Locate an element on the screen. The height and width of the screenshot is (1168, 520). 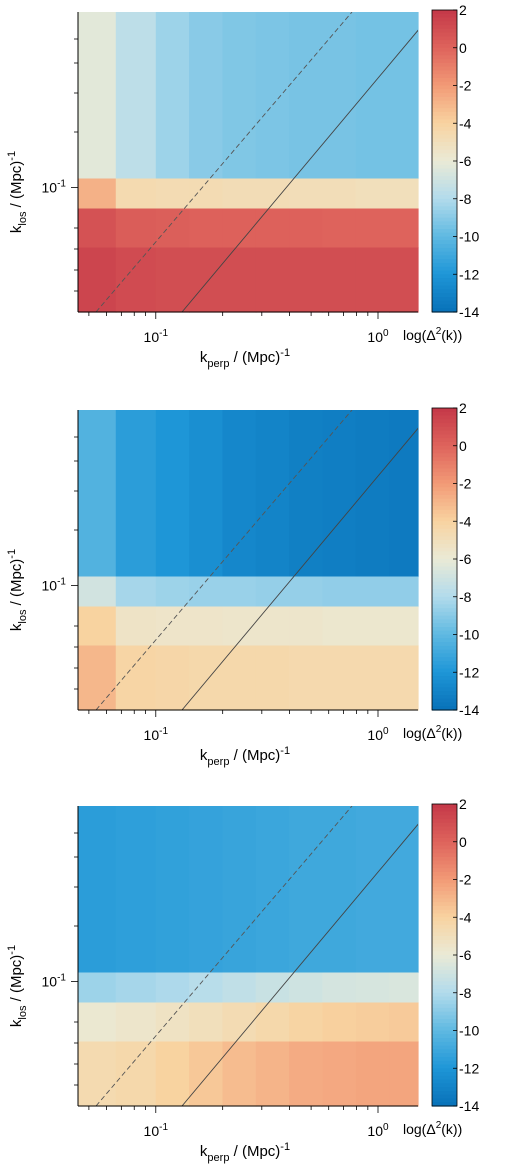
colorbar-tick-label: -2 is located at coordinates (465, 880).